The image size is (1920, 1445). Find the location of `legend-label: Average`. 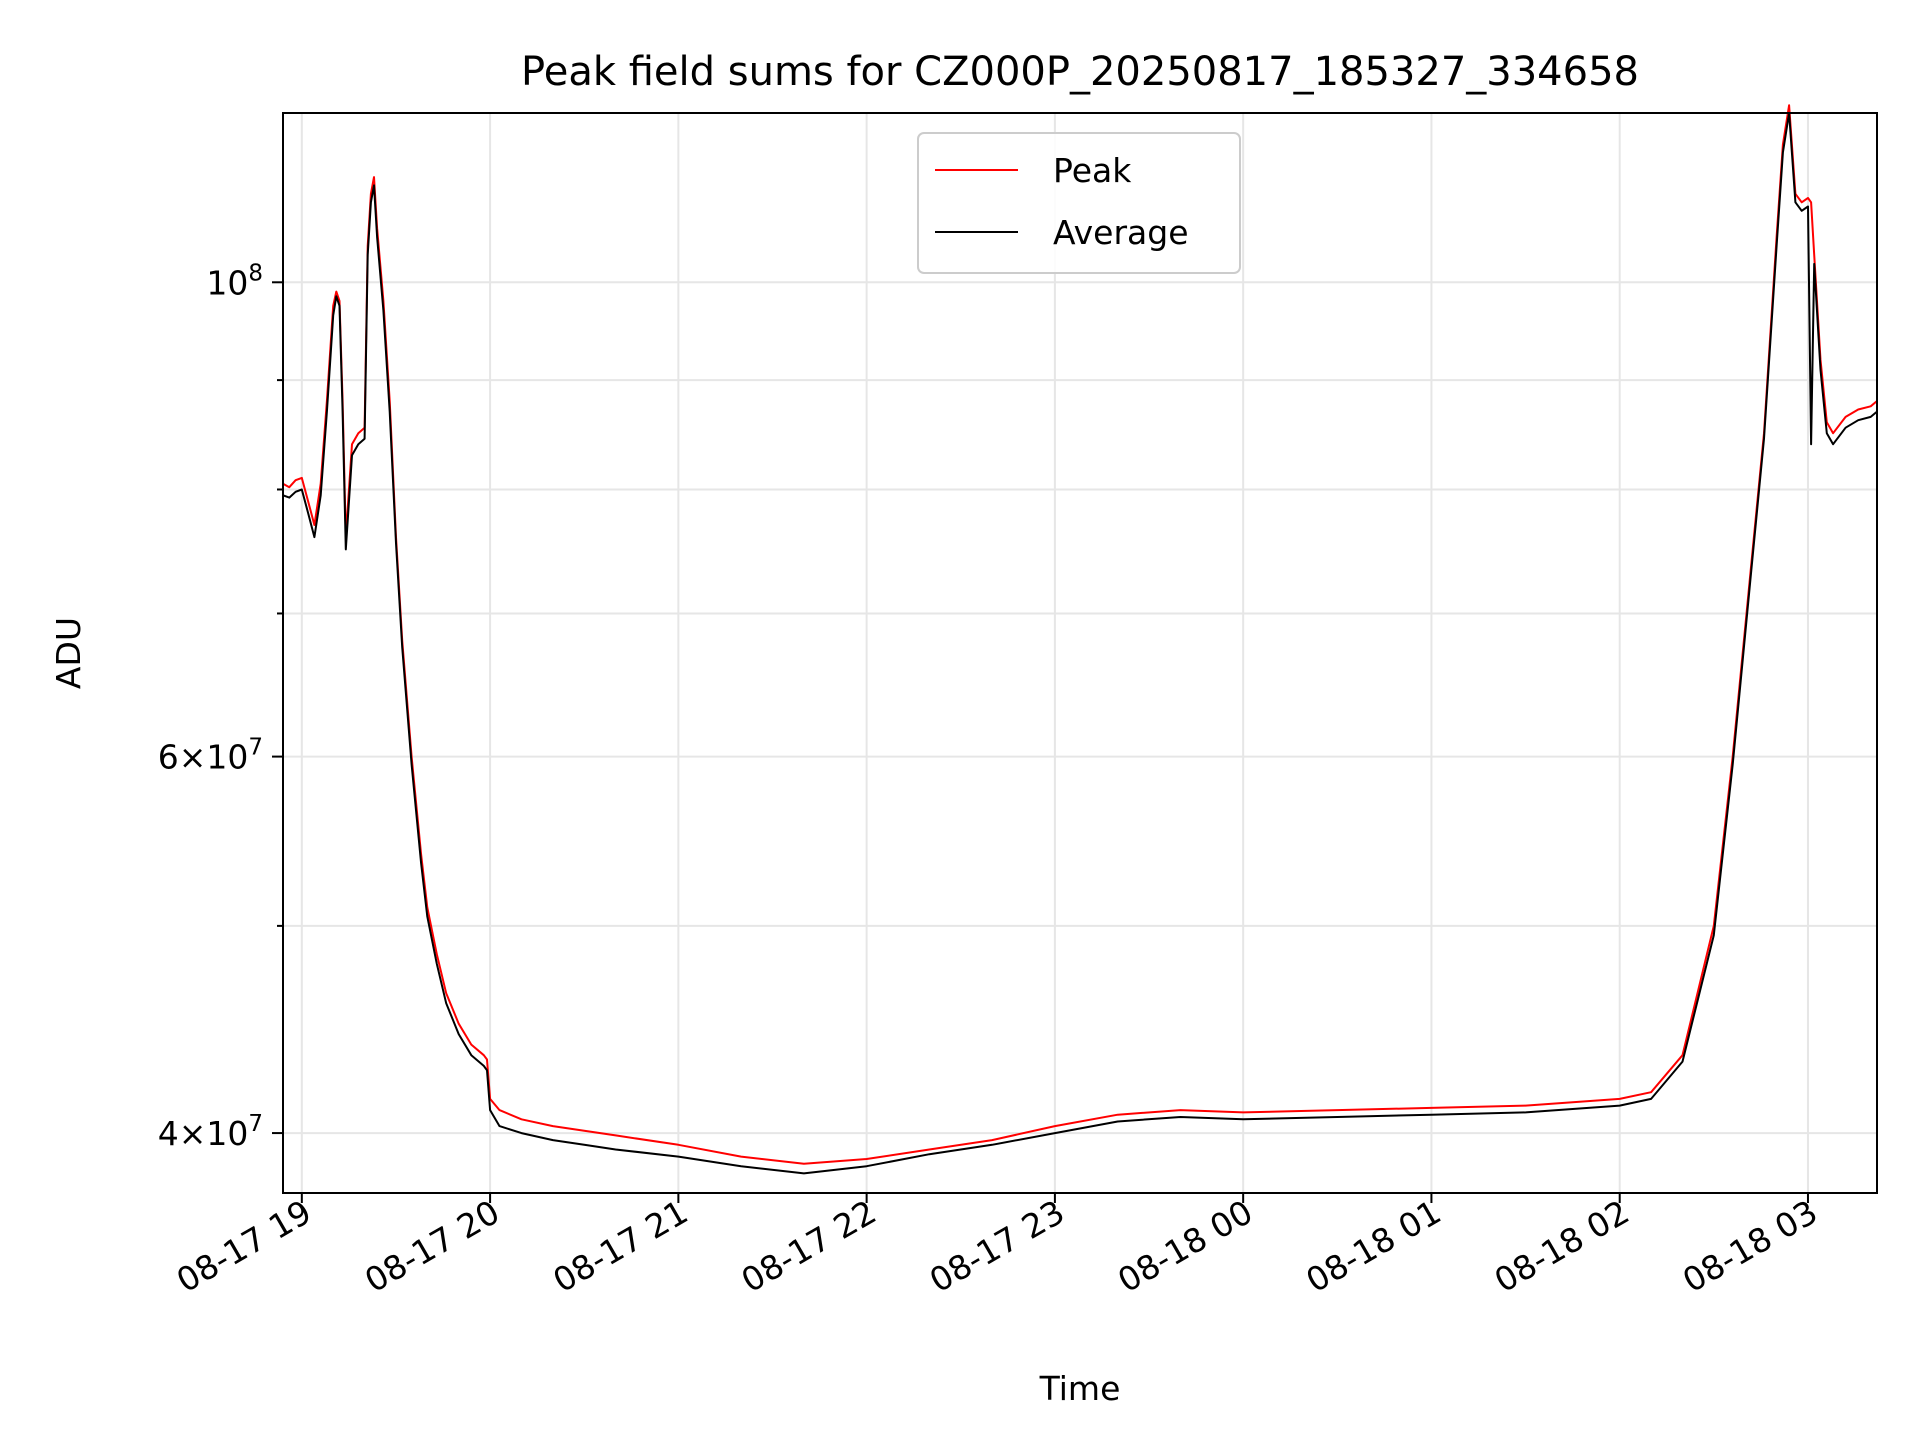

legend-label: Average is located at coordinates (1121, 232).